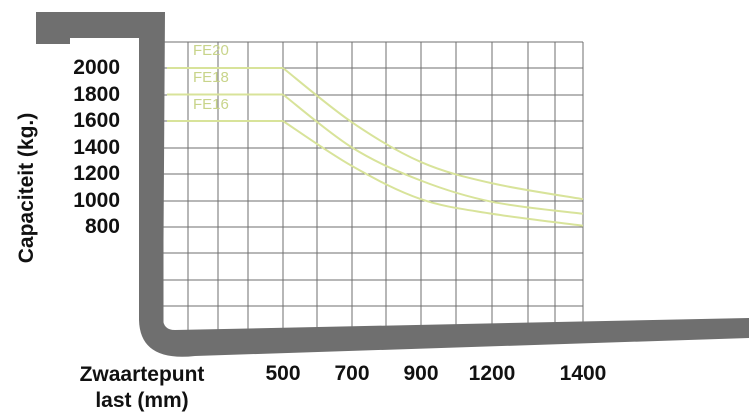 This screenshot has height=418, width=749. I want to click on x-axis-title: Zwaartepunt last (mm), so click(142, 388).